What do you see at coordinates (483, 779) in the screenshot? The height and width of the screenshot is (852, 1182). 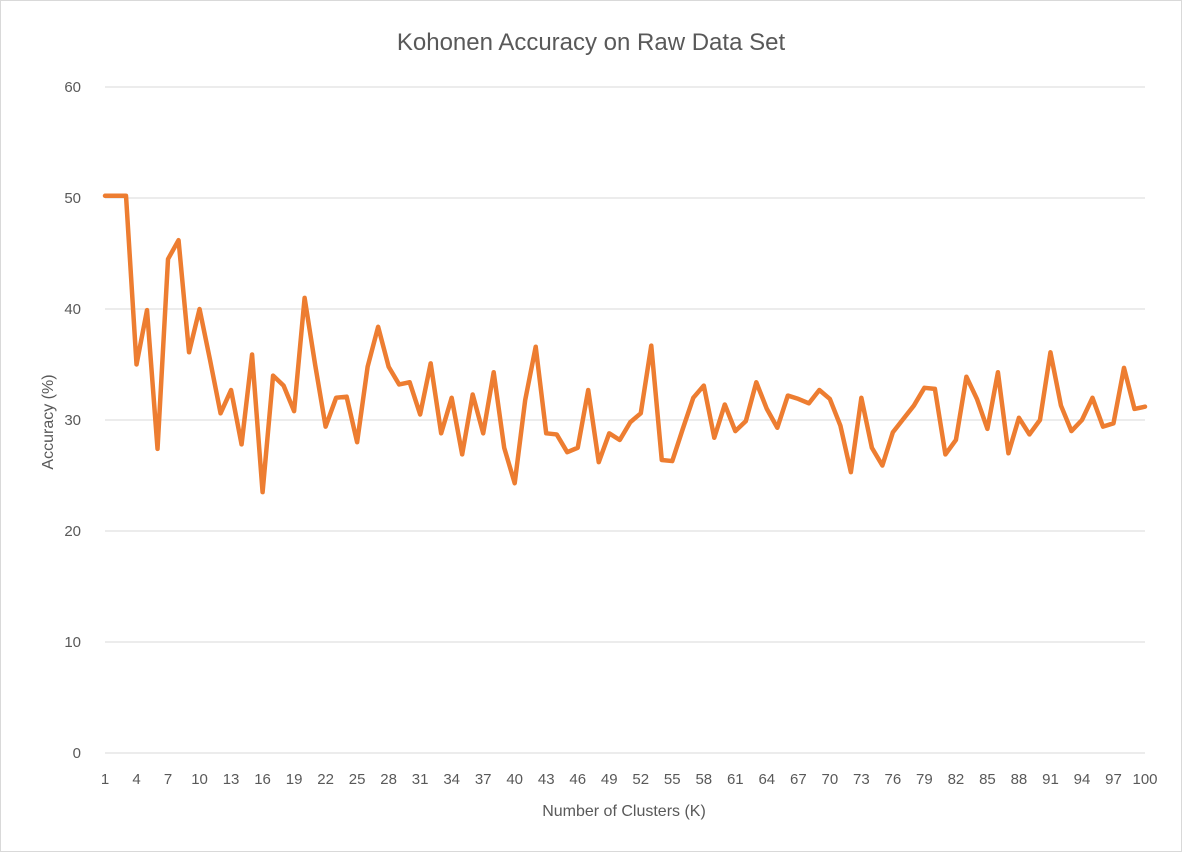 I see `x-tick-label: 37` at bounding box center [483, 779].